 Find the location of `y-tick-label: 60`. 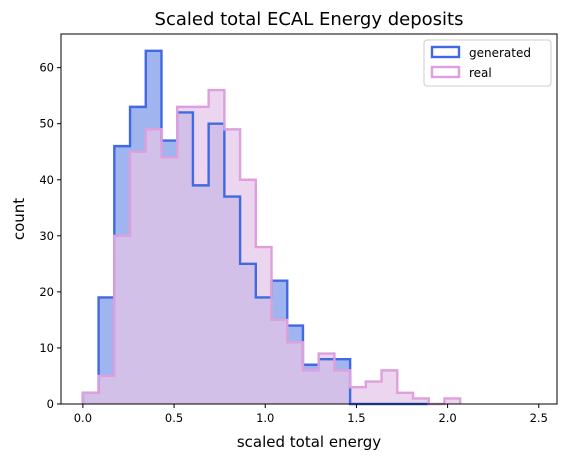

y-tick-label: 60 is located at coordinates (46, 68).